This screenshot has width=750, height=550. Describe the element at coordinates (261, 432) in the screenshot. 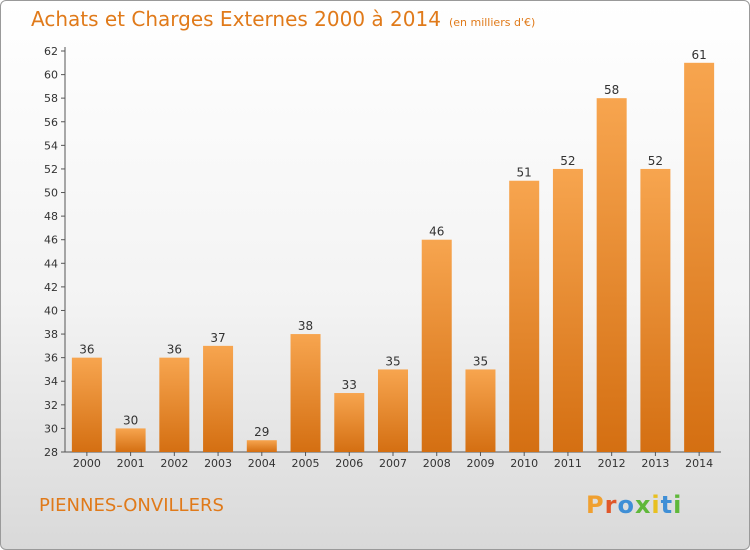

I see `bar-value-label: 29` at that location.